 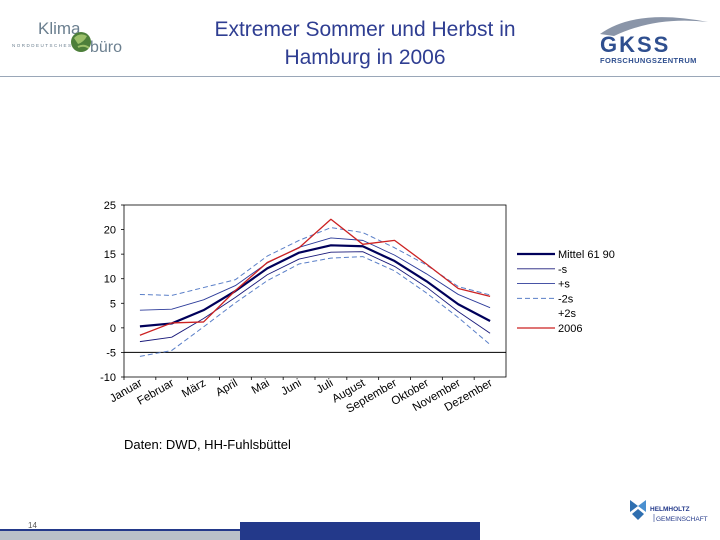 I want to click on helmholtz-h-icon, so click(x=638, y=510).